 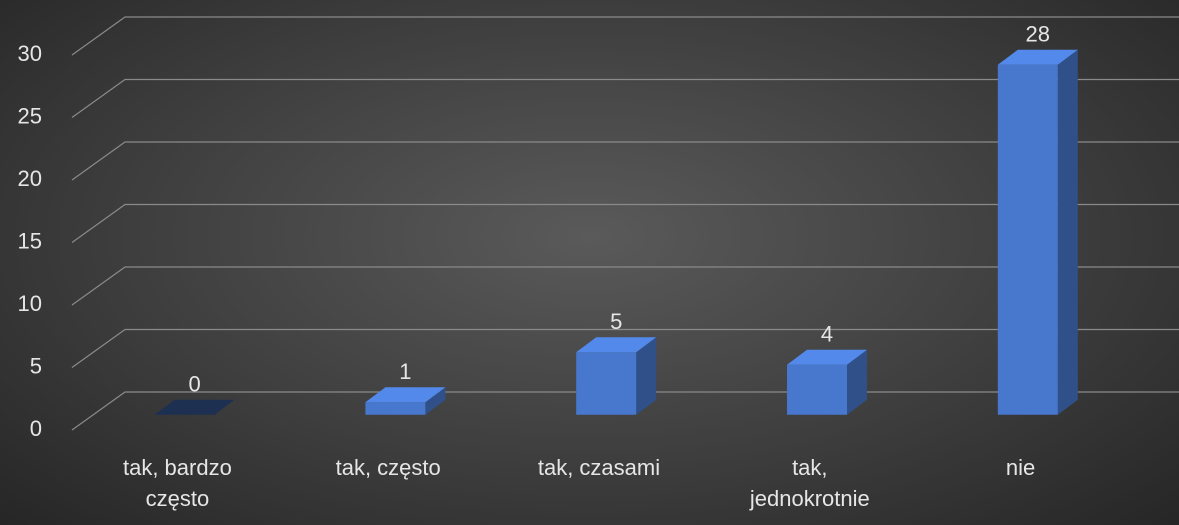 What do you see at coordinates (177, 483) in the screenshot?
I see `x-tick-label: tak, bardzo często` at bounding box center [177, 483].